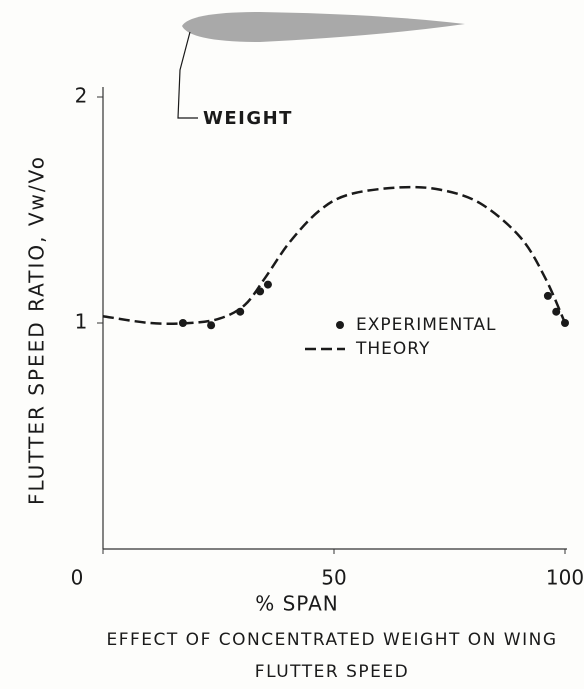 This screenshot has width=584, height=689. Describe the element at coordinates (333, 578) in the screenshot. I see `x-tick-label: 50` at that location.